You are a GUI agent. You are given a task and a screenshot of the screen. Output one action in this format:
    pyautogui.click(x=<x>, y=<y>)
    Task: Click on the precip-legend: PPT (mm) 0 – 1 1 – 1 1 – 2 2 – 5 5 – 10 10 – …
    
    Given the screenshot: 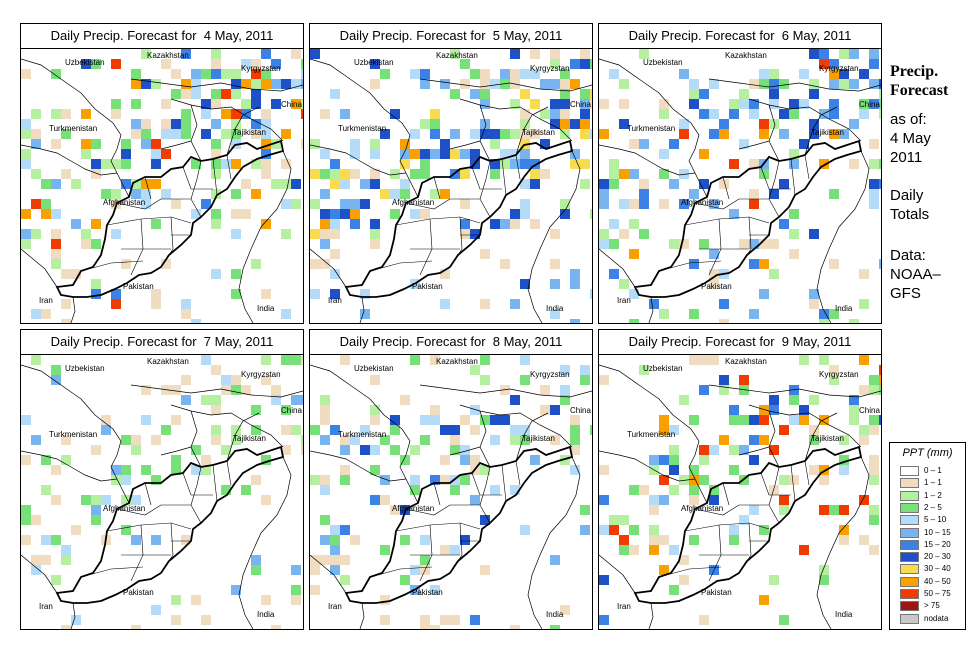 What is the action you would take?
    pyautogui.click(x=927, y=536)
    